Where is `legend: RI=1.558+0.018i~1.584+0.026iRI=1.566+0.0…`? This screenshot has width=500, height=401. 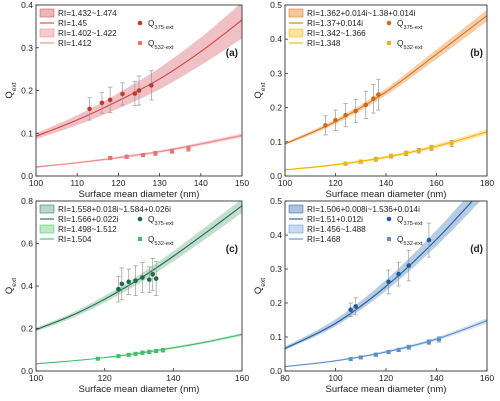 legend: RI=1.558+0.018i~1.584+0.026iRI=1.566+0.0… is located at coordinates (106, 225).